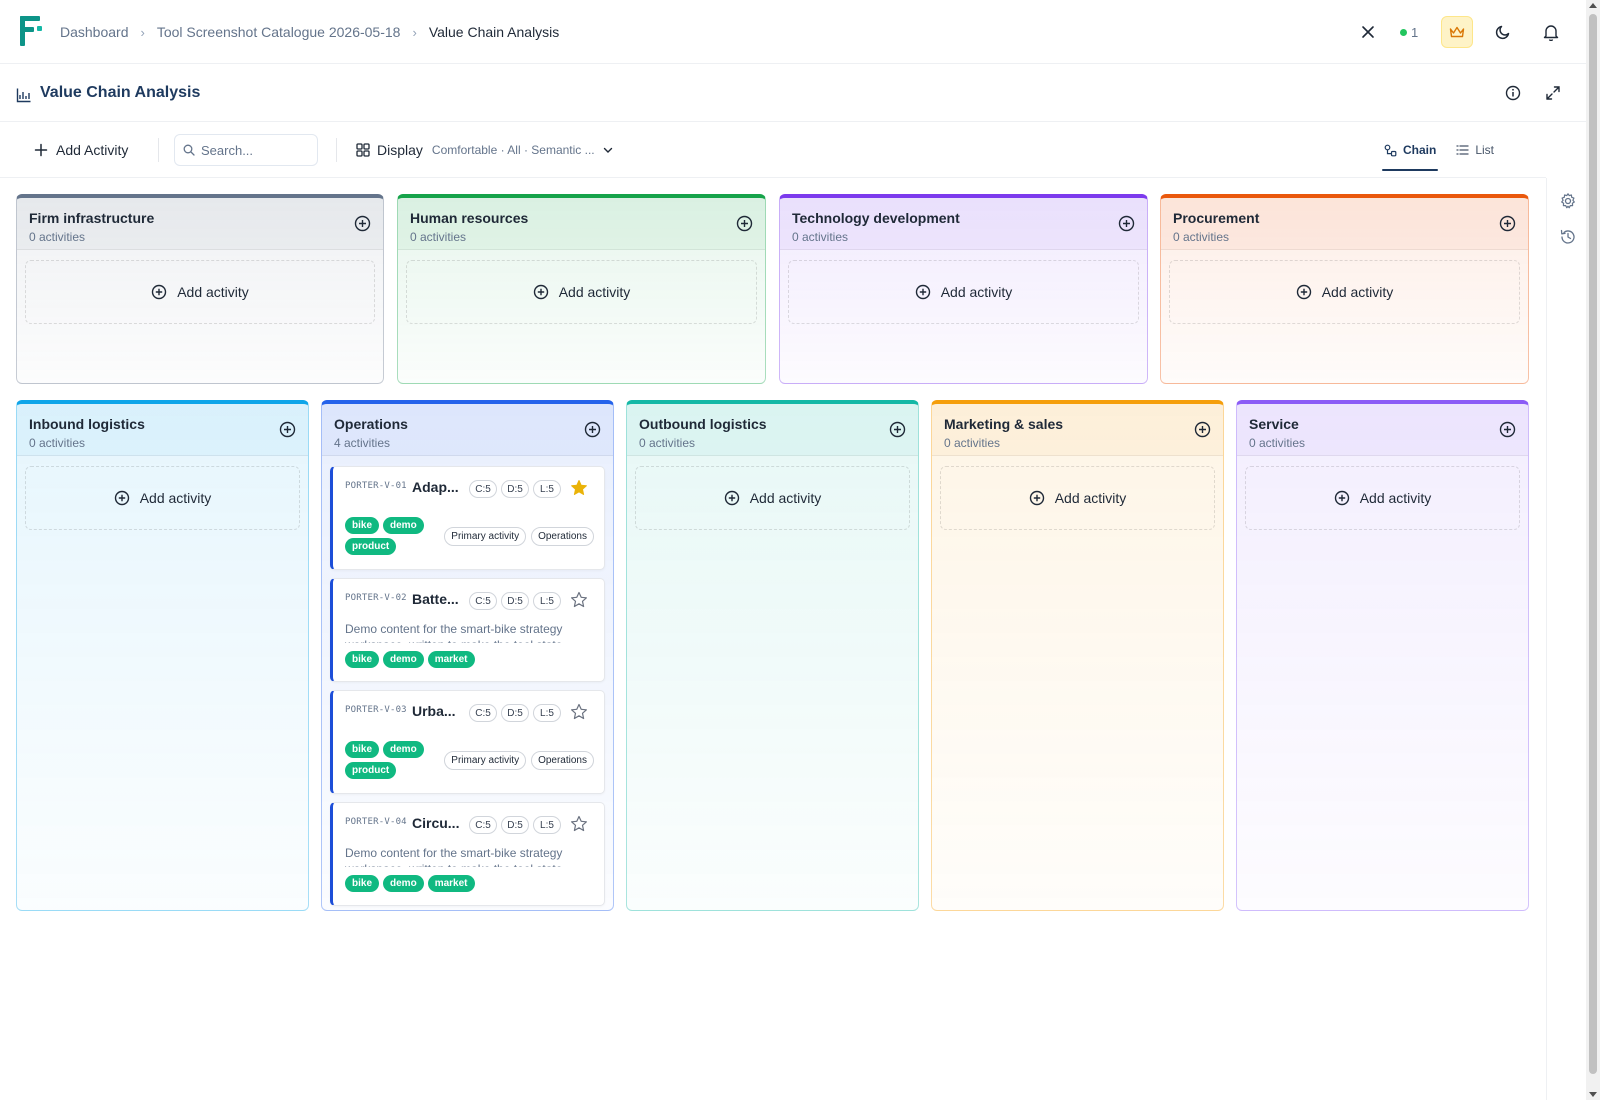  What do you see at coordinates (772, 430) in the screenshot?
I see `column-header: Outbound logistics 0 activities` at bounding box center [772, 430].